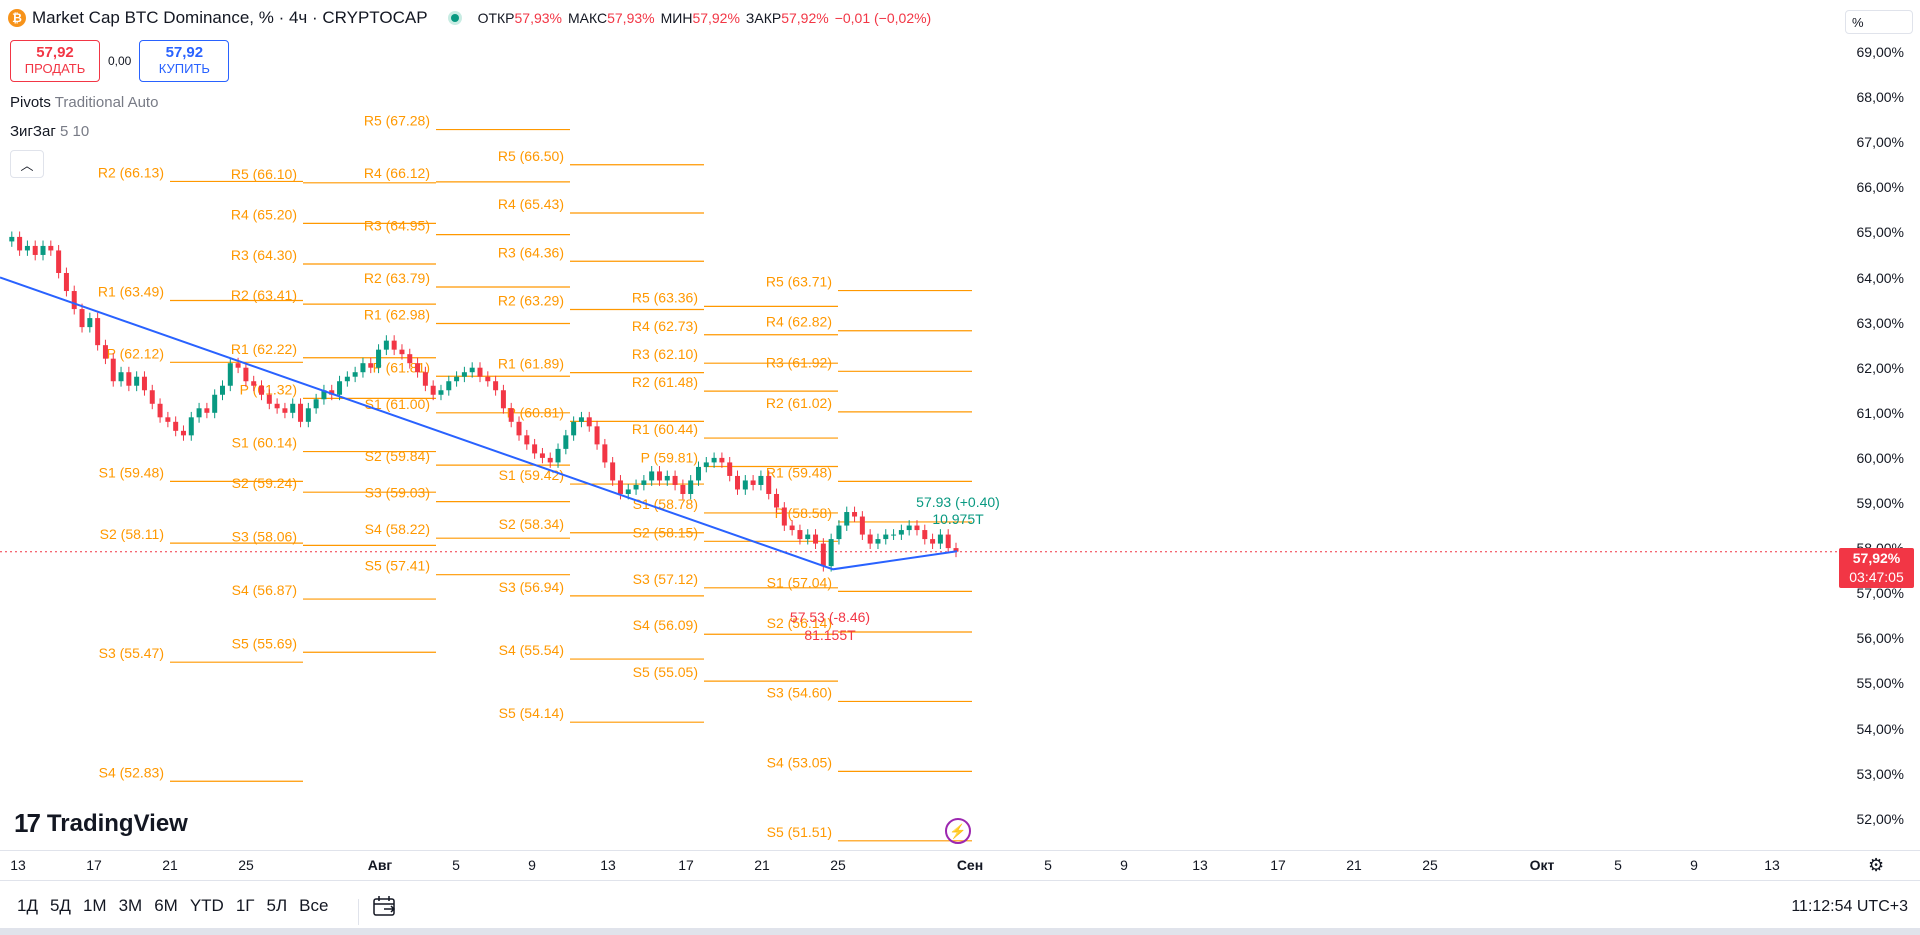  Describe the element at coordinates (264, 643) in the screenshot. I see `pivot-label: S5 (55.69)` at that location.